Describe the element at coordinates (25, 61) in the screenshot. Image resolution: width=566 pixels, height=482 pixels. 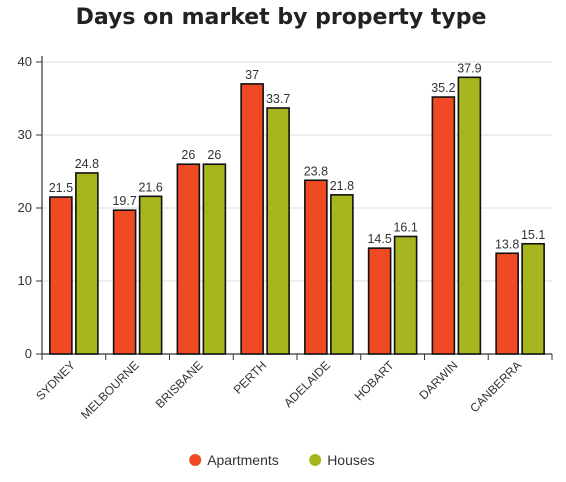
I see `y-tick-label: 40` at that location.